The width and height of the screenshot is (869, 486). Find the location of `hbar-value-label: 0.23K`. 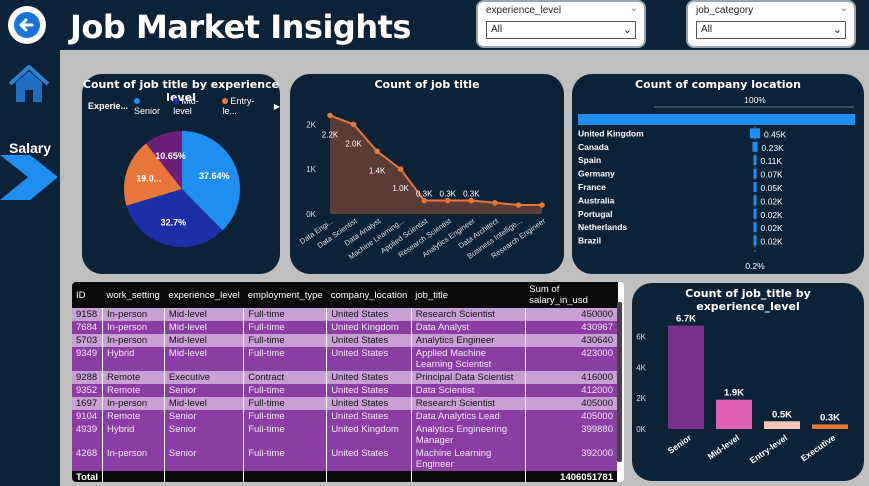

hbar-value-label: 0.23K is located at coordinates (773, 148).